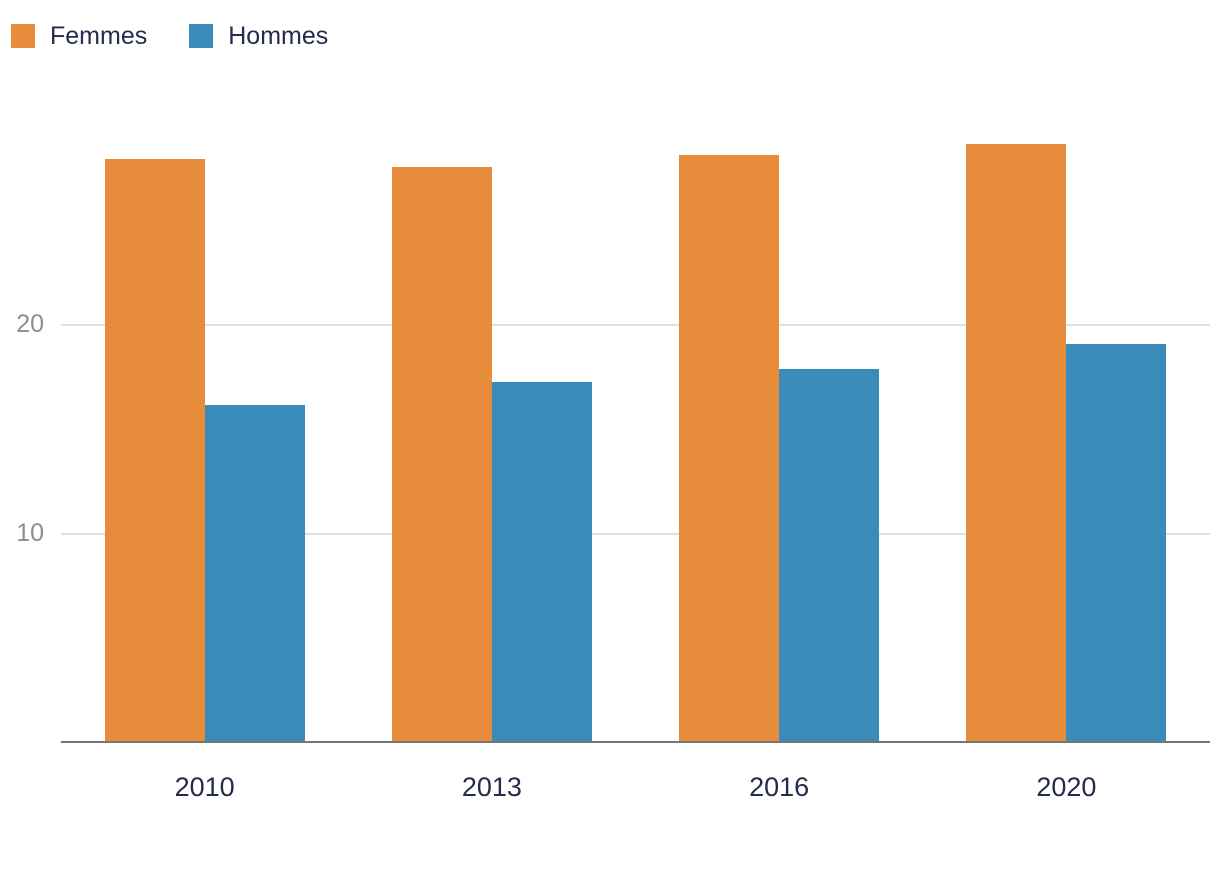 The height and width of the screenshot is (874, 1220). Describe the element at coordinates (254, 573) in the screenshot. I see `bar-hommes-2010` at that location.